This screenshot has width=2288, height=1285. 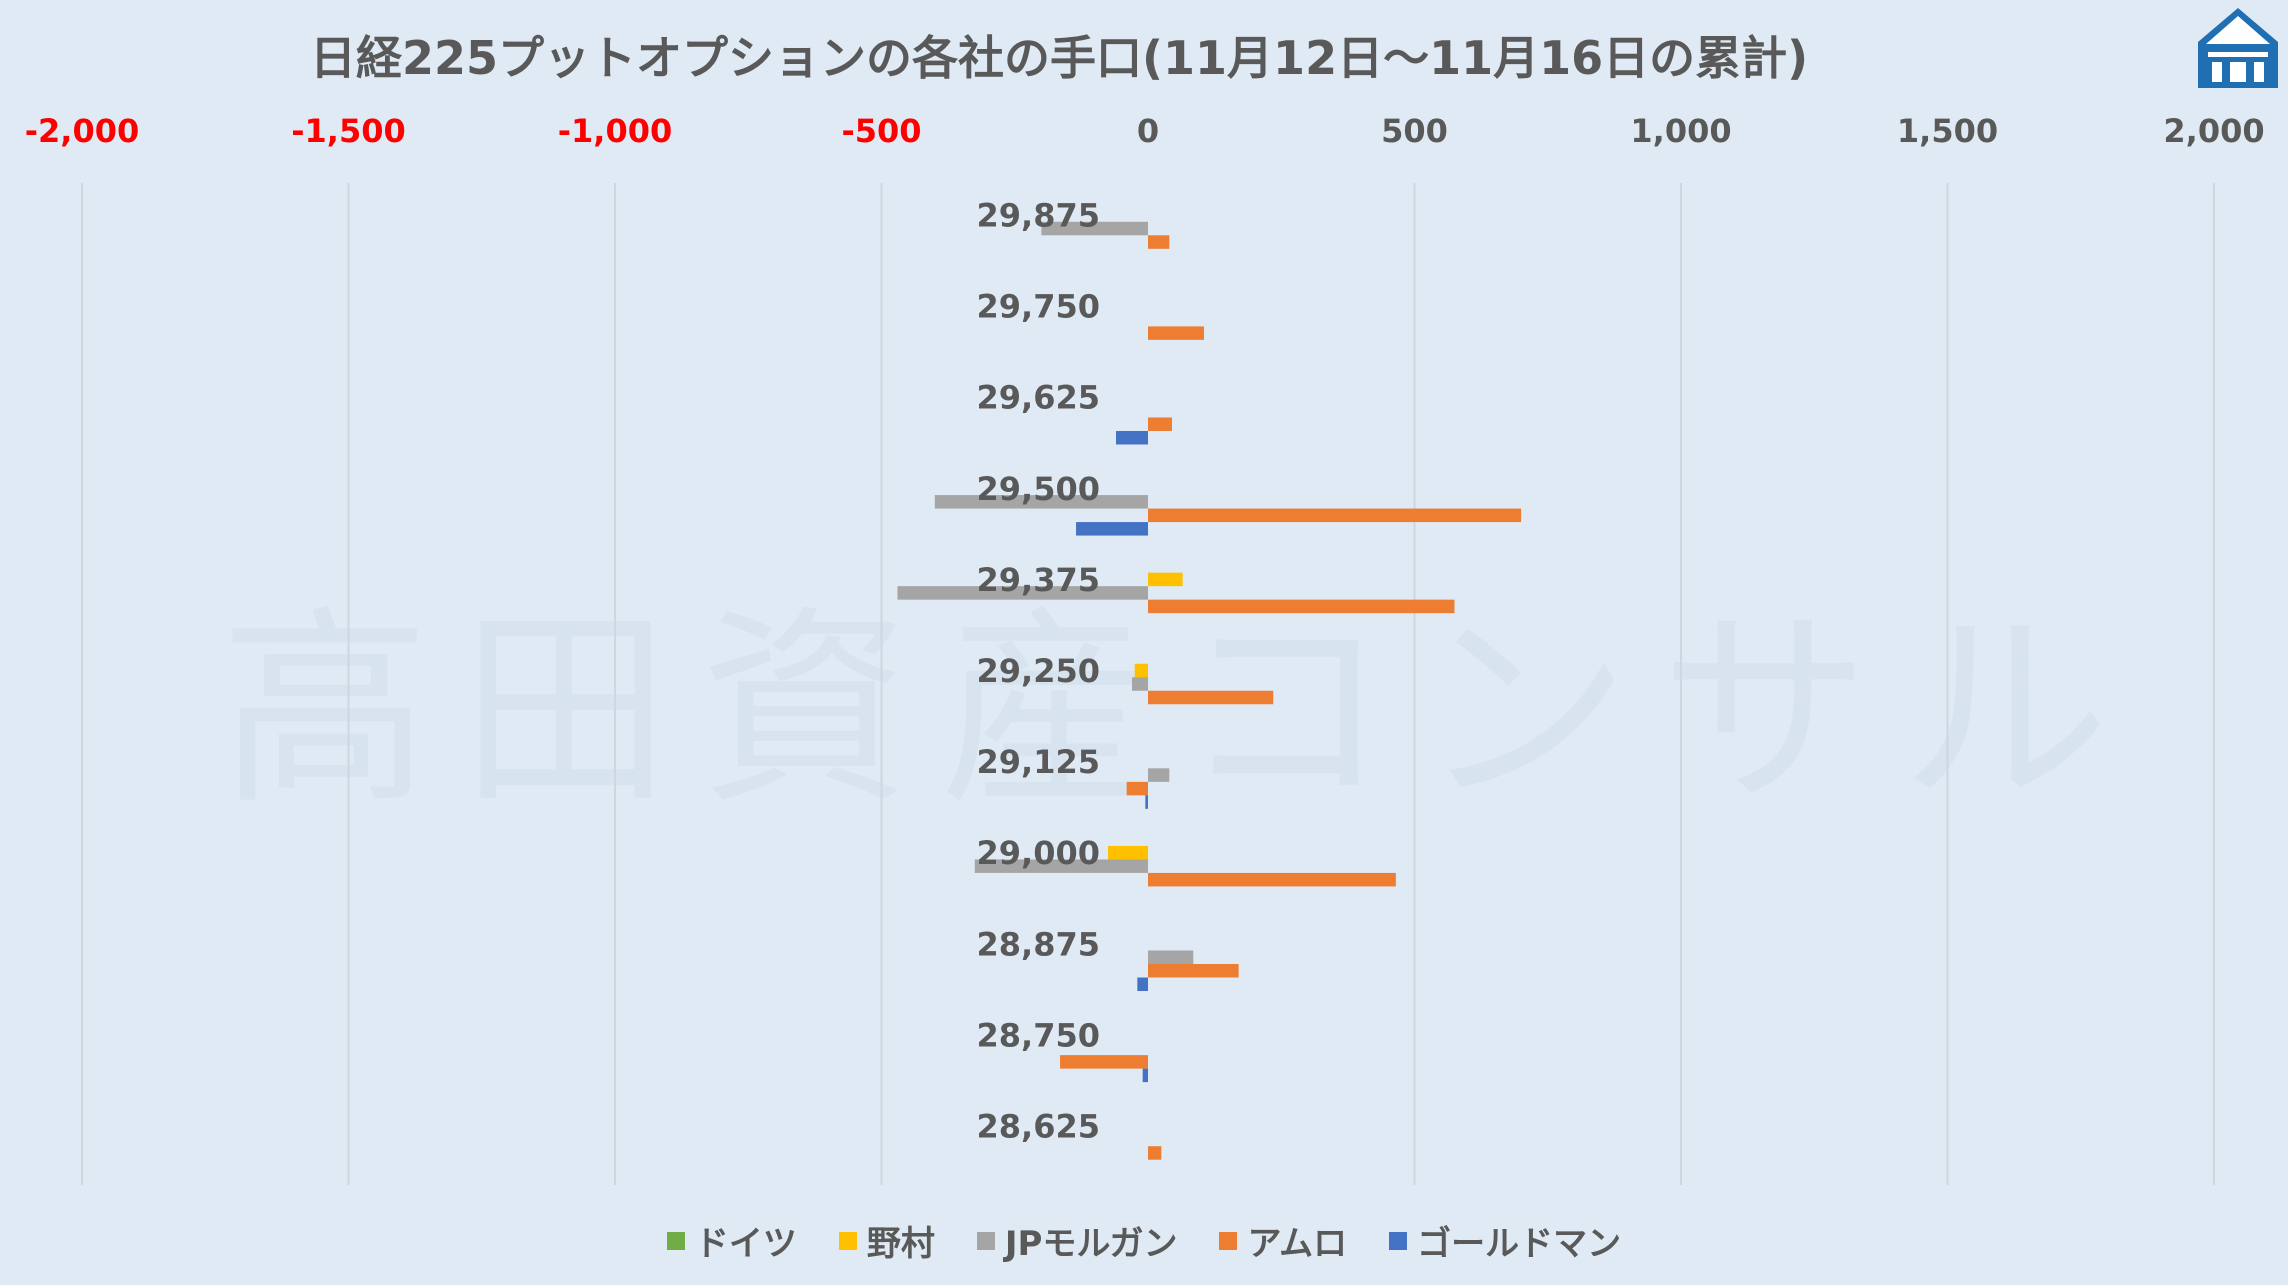 What do you see at coordinates (1038, 216) in the screenshot?
I see `category-label: 29,875` at bounding box center [1038, 216].